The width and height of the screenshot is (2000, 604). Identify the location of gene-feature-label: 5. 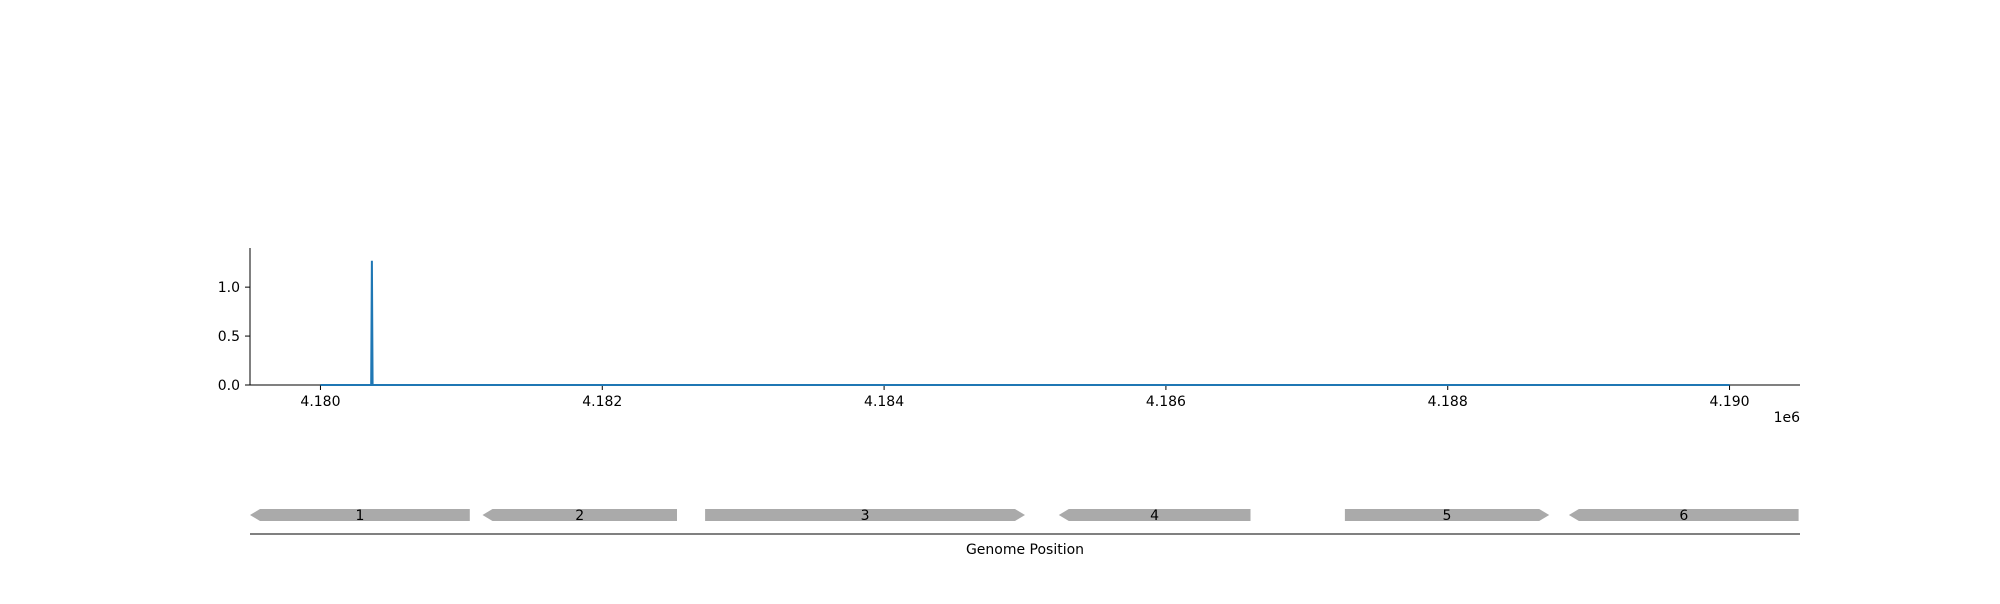
(1447, 516).